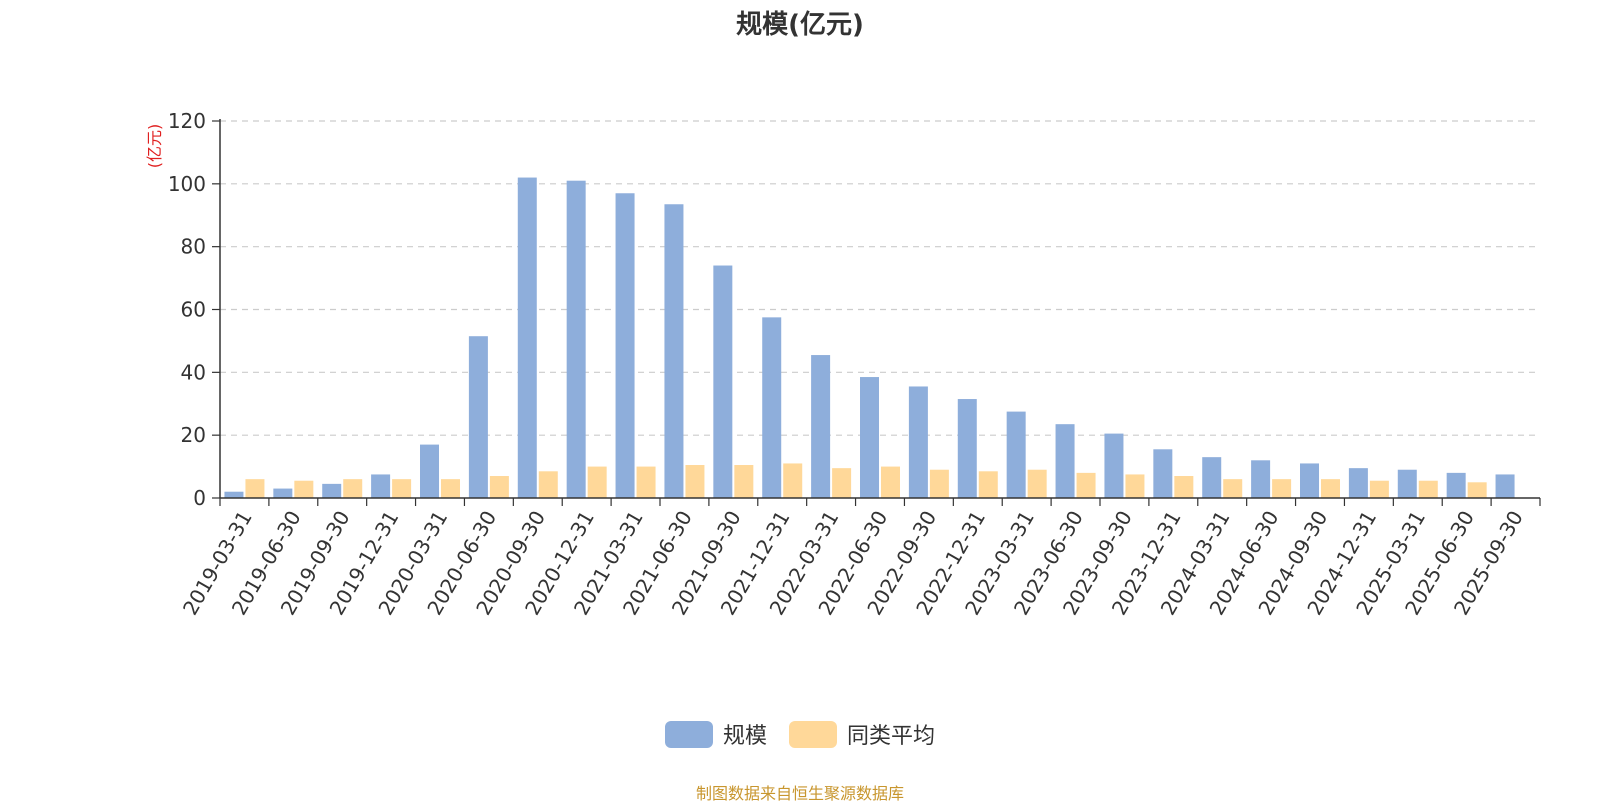 The height and width of the screenshot is (804, 1600). Describe the element at coordinates (187, 121) in the screenshot. I see `y-tick-label: 120` at that location.